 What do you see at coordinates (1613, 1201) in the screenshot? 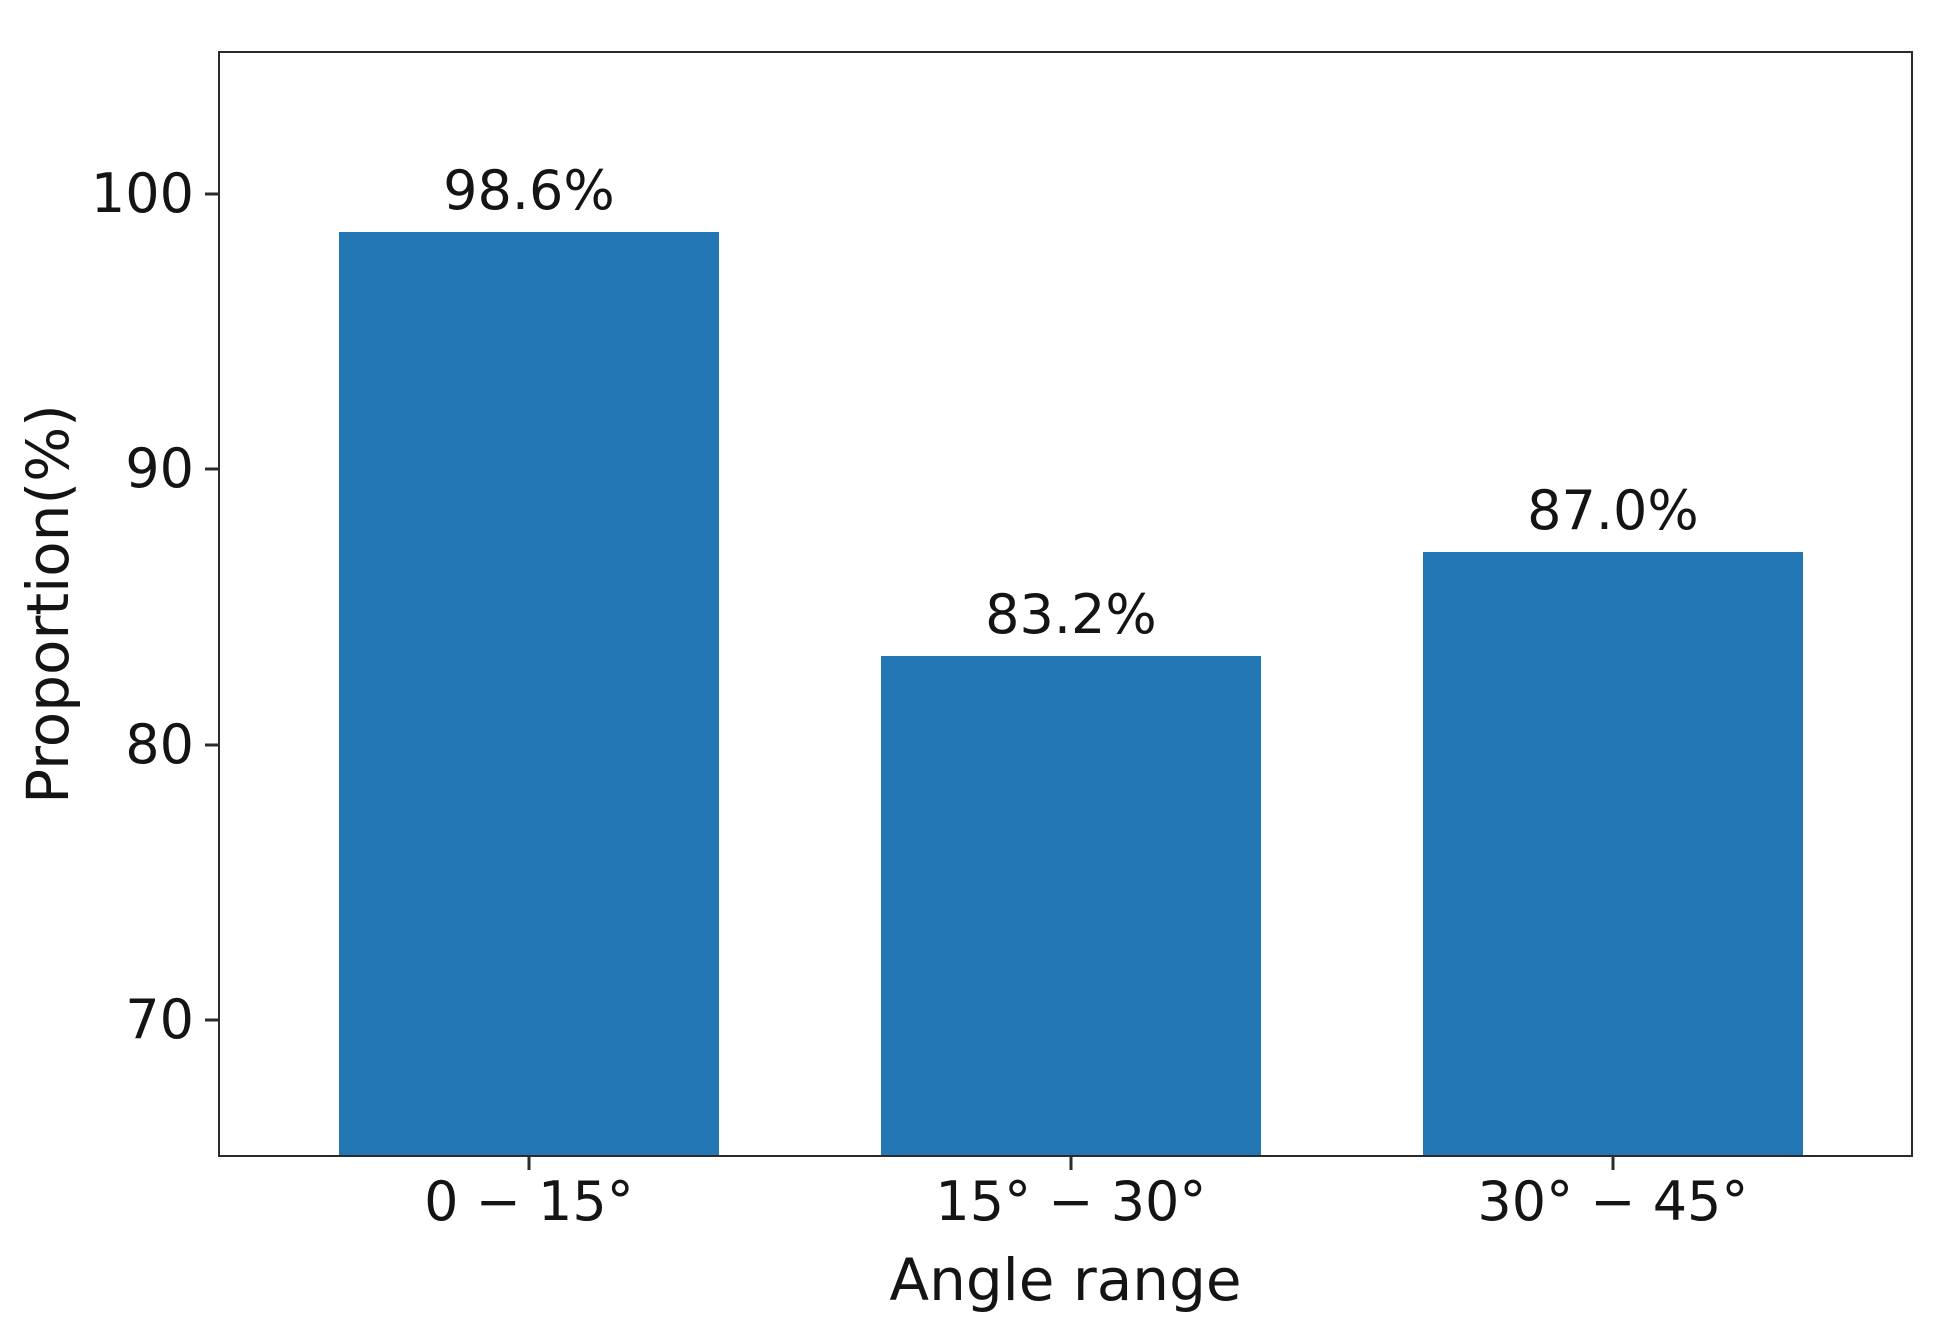
I see `x-tick-label: 30° − 45°` at bounding box center [1613, 1201].